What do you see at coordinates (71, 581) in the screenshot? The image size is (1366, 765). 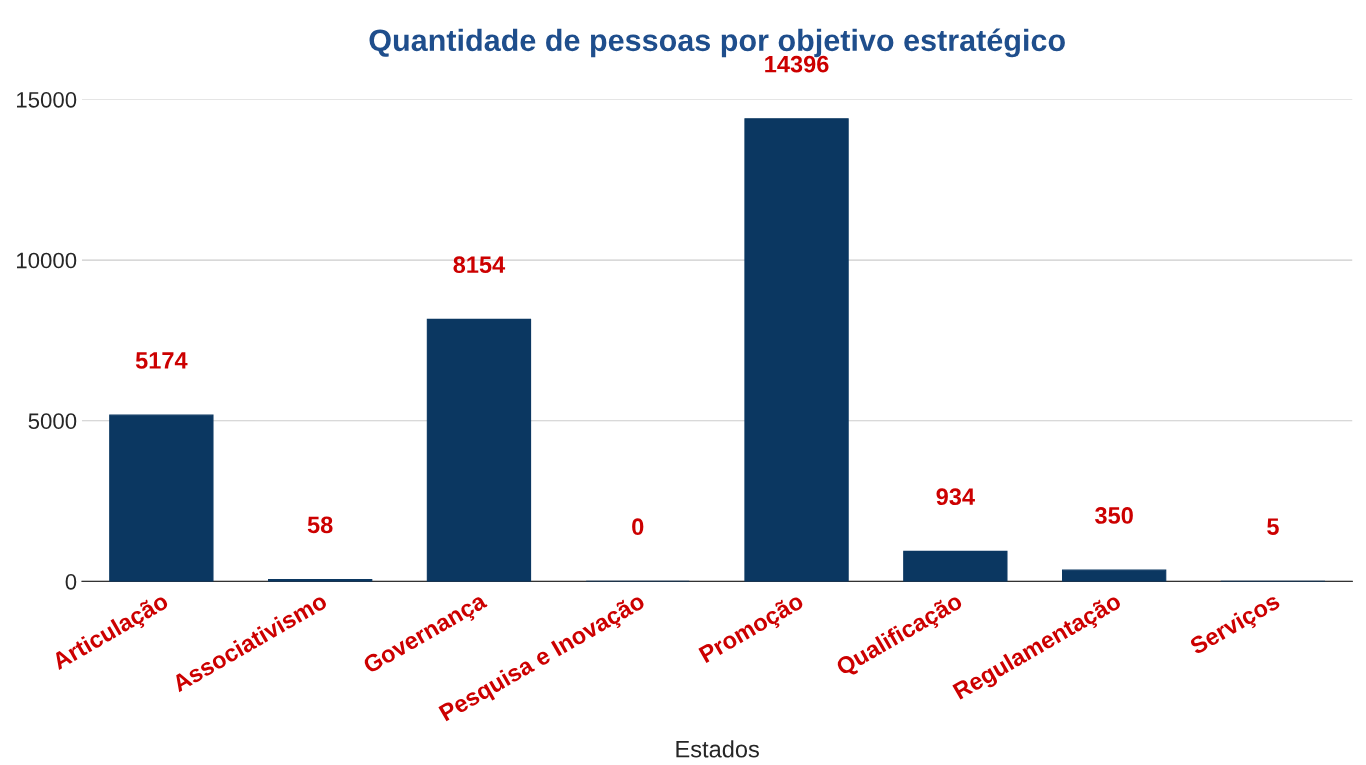 I see `y-tick-label: 0` at bounding box center [71, 581].